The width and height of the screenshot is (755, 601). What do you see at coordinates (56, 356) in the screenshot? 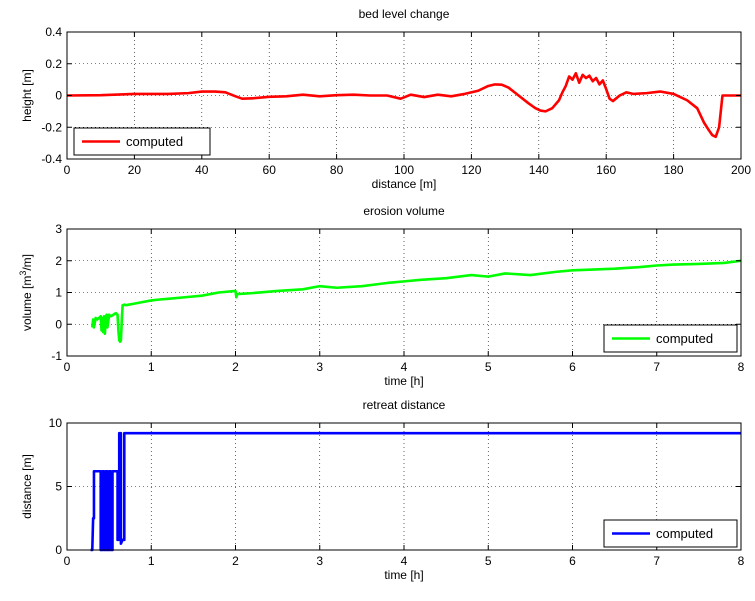
I see `y-tick-label: -1` at bounding box center [56, 356].